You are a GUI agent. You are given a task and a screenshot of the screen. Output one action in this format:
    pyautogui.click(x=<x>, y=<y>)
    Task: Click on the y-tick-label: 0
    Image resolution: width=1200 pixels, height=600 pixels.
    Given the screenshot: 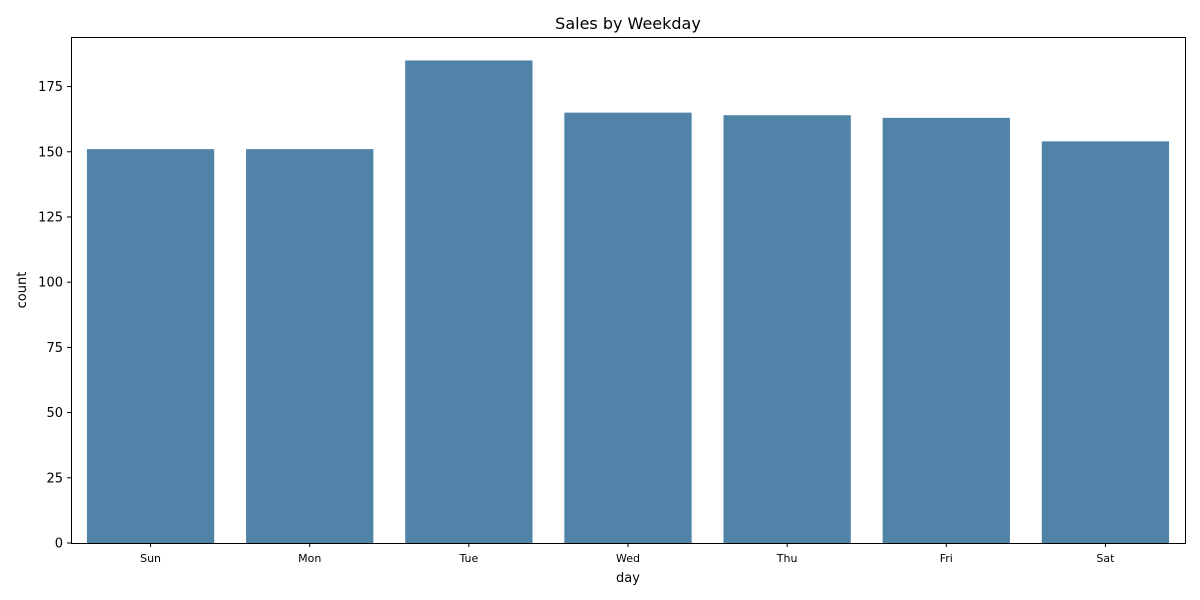 What is the action you would take?
    pyautogui.click(x=59, y=544)
    